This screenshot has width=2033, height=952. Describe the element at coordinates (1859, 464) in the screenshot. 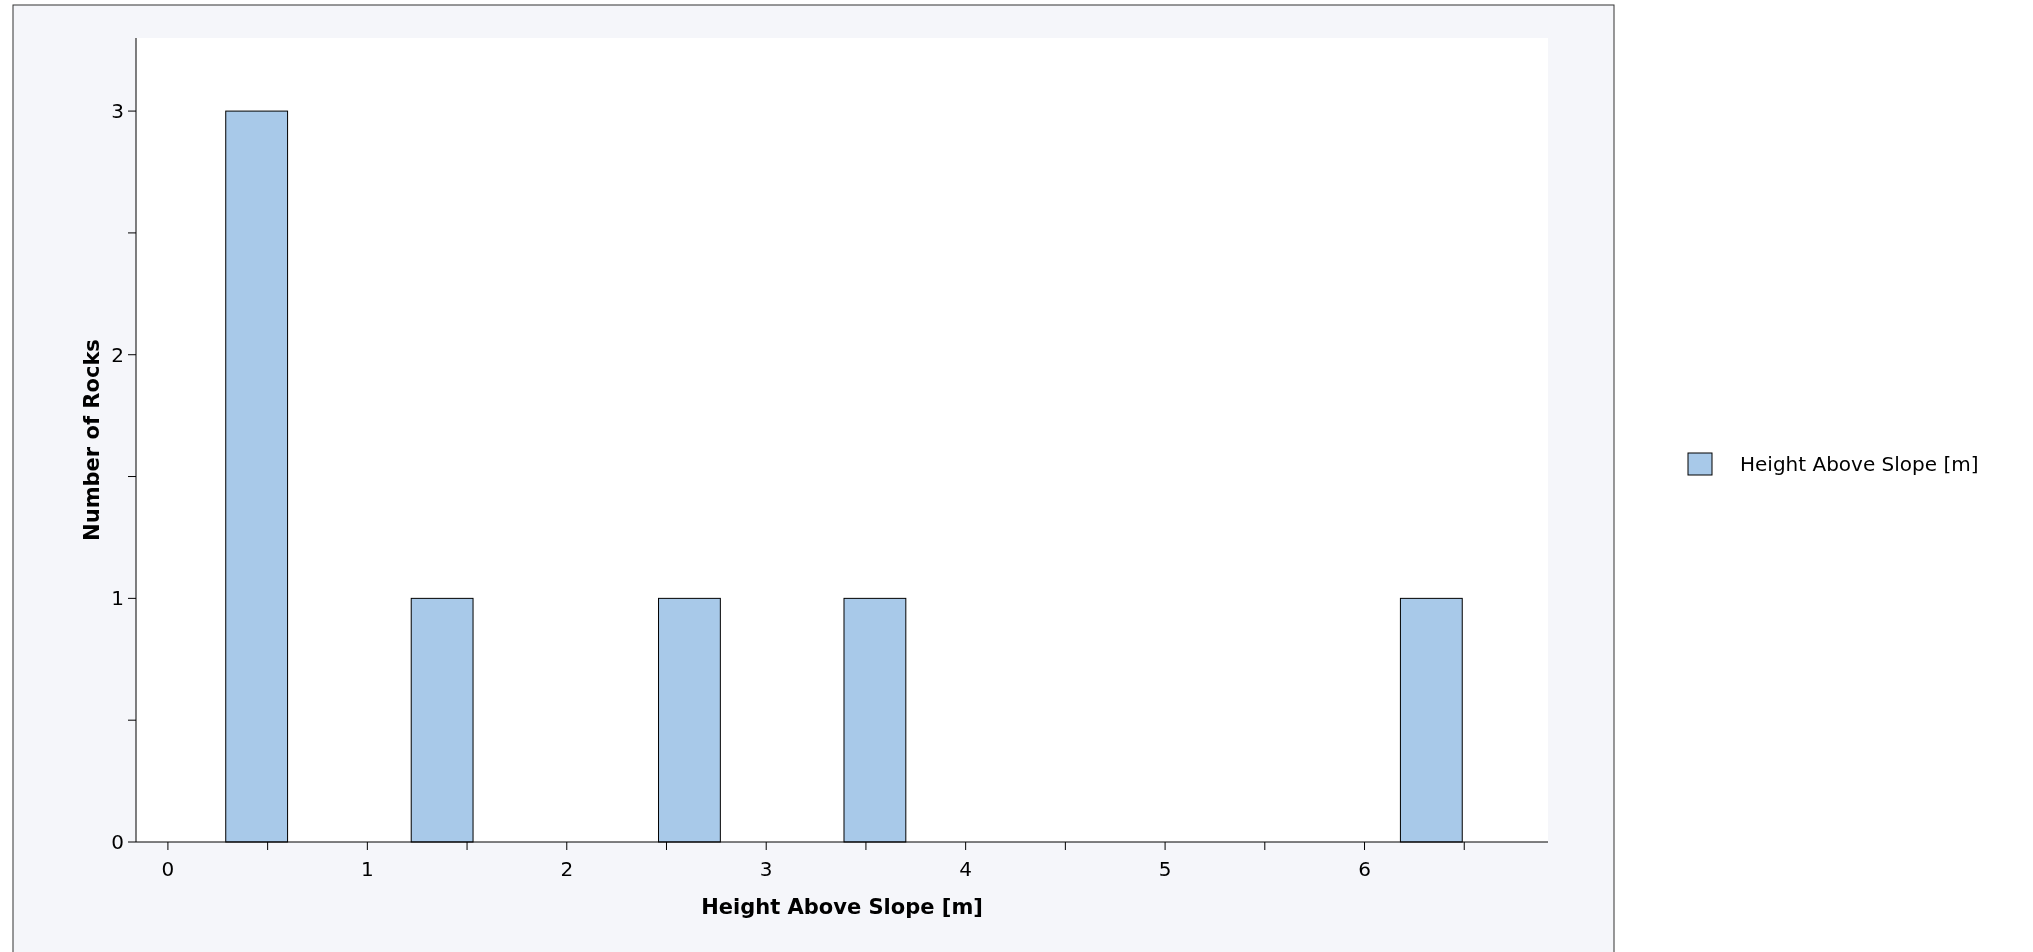

I see `legend-label: Height Above Slope [m]` at that location.